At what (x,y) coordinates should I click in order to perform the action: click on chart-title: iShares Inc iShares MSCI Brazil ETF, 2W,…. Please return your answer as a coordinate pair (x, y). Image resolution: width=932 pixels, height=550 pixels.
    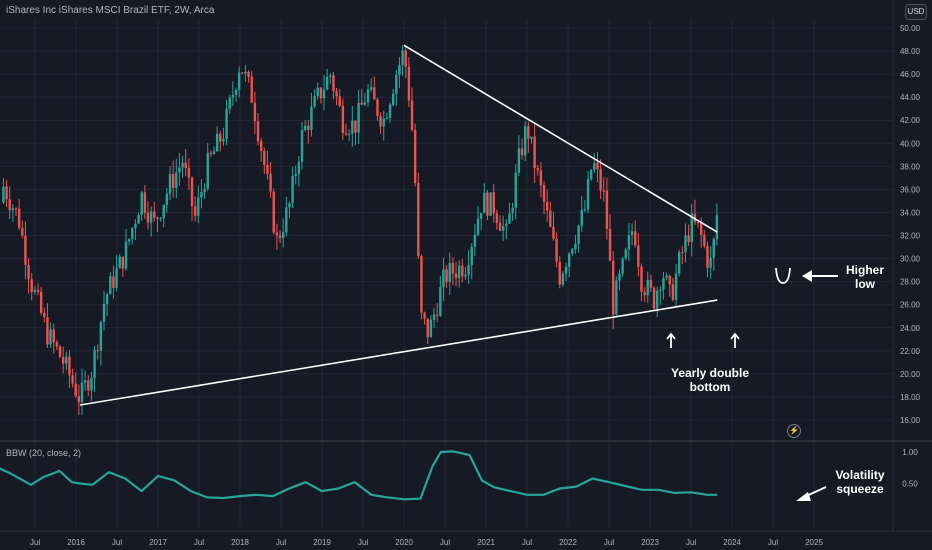
    Looking at the image, I should click on (110, 10).